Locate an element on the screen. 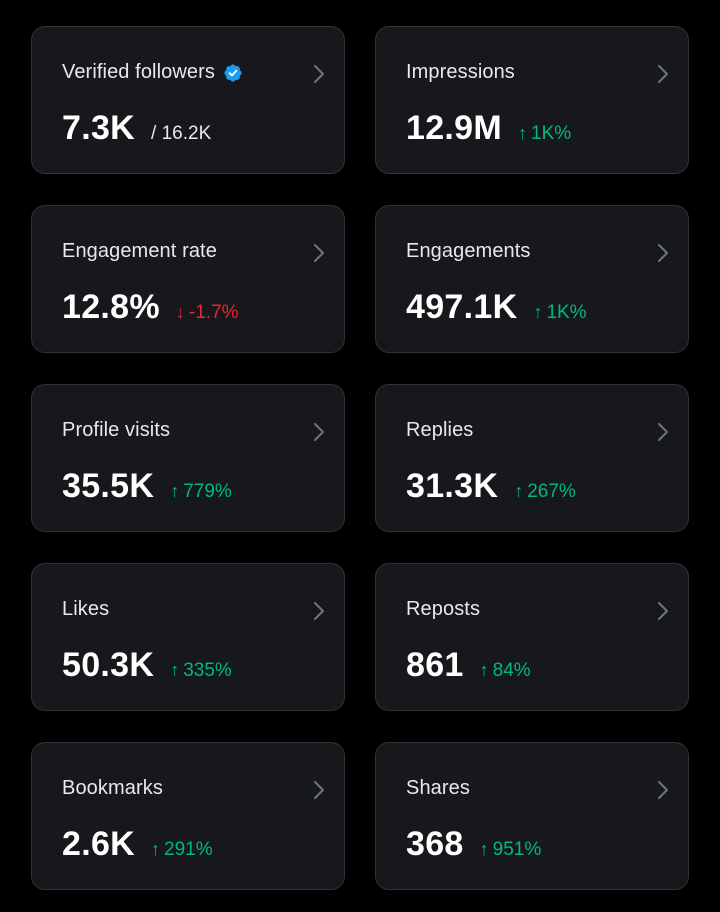 The width and height of the screenshot is (720, 912). card-title-label: Replies is located at coordinates (440, 430).